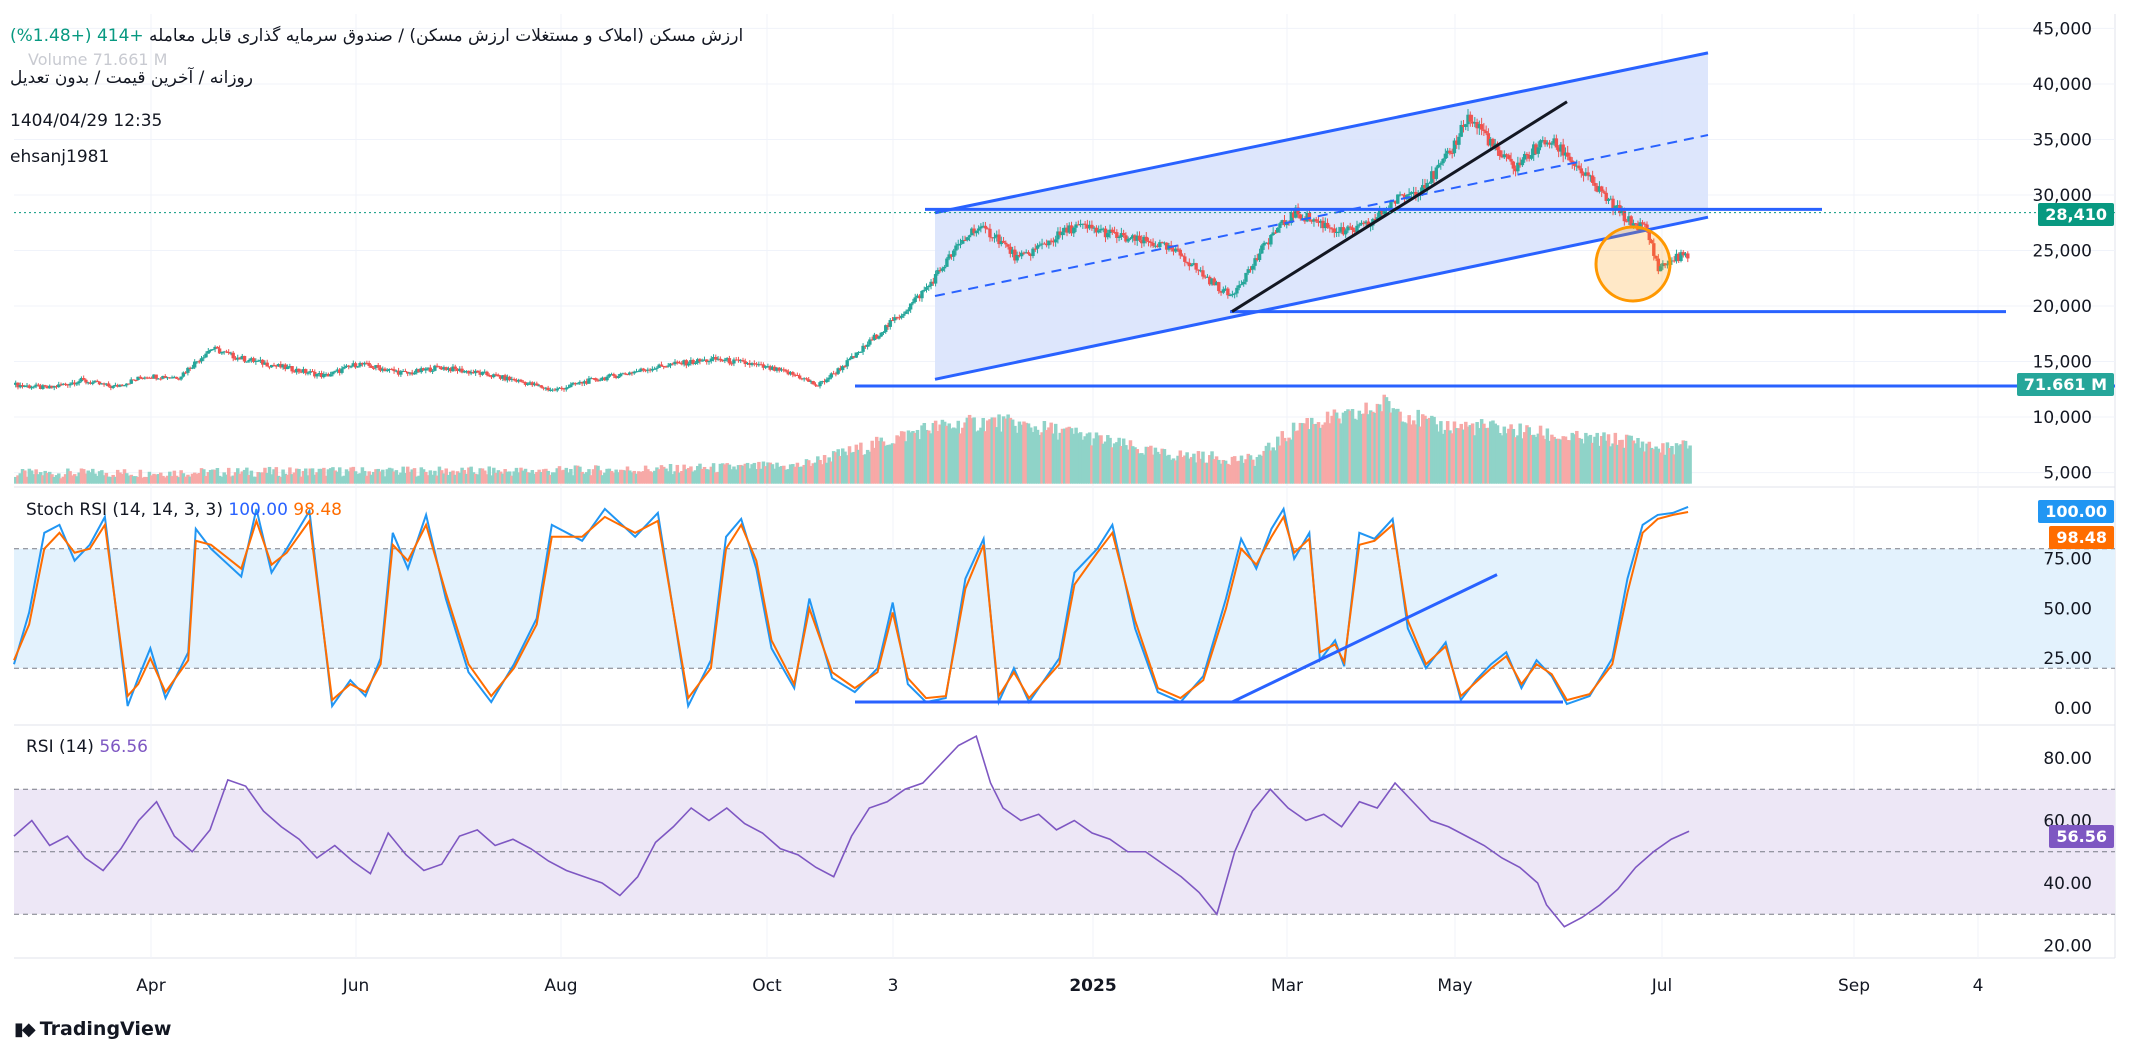 This screenshot has width=2130, height=1056. I want to click on tradingview-logo: ▮◆ TradingView, so click(92, 1029).